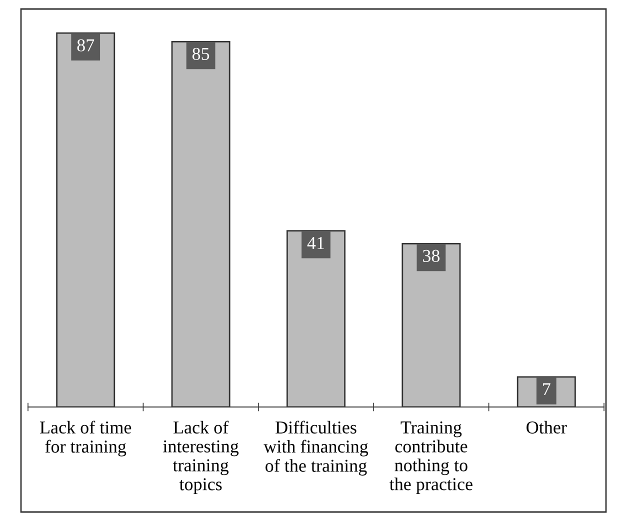 Image resolution: width=627 pixels, height=520 pixels. What do you see at coordinates (201, 457) in the screenshot?
I see `x-tick-label: Lack of interesting training topics` at bounding box center [201, 457].